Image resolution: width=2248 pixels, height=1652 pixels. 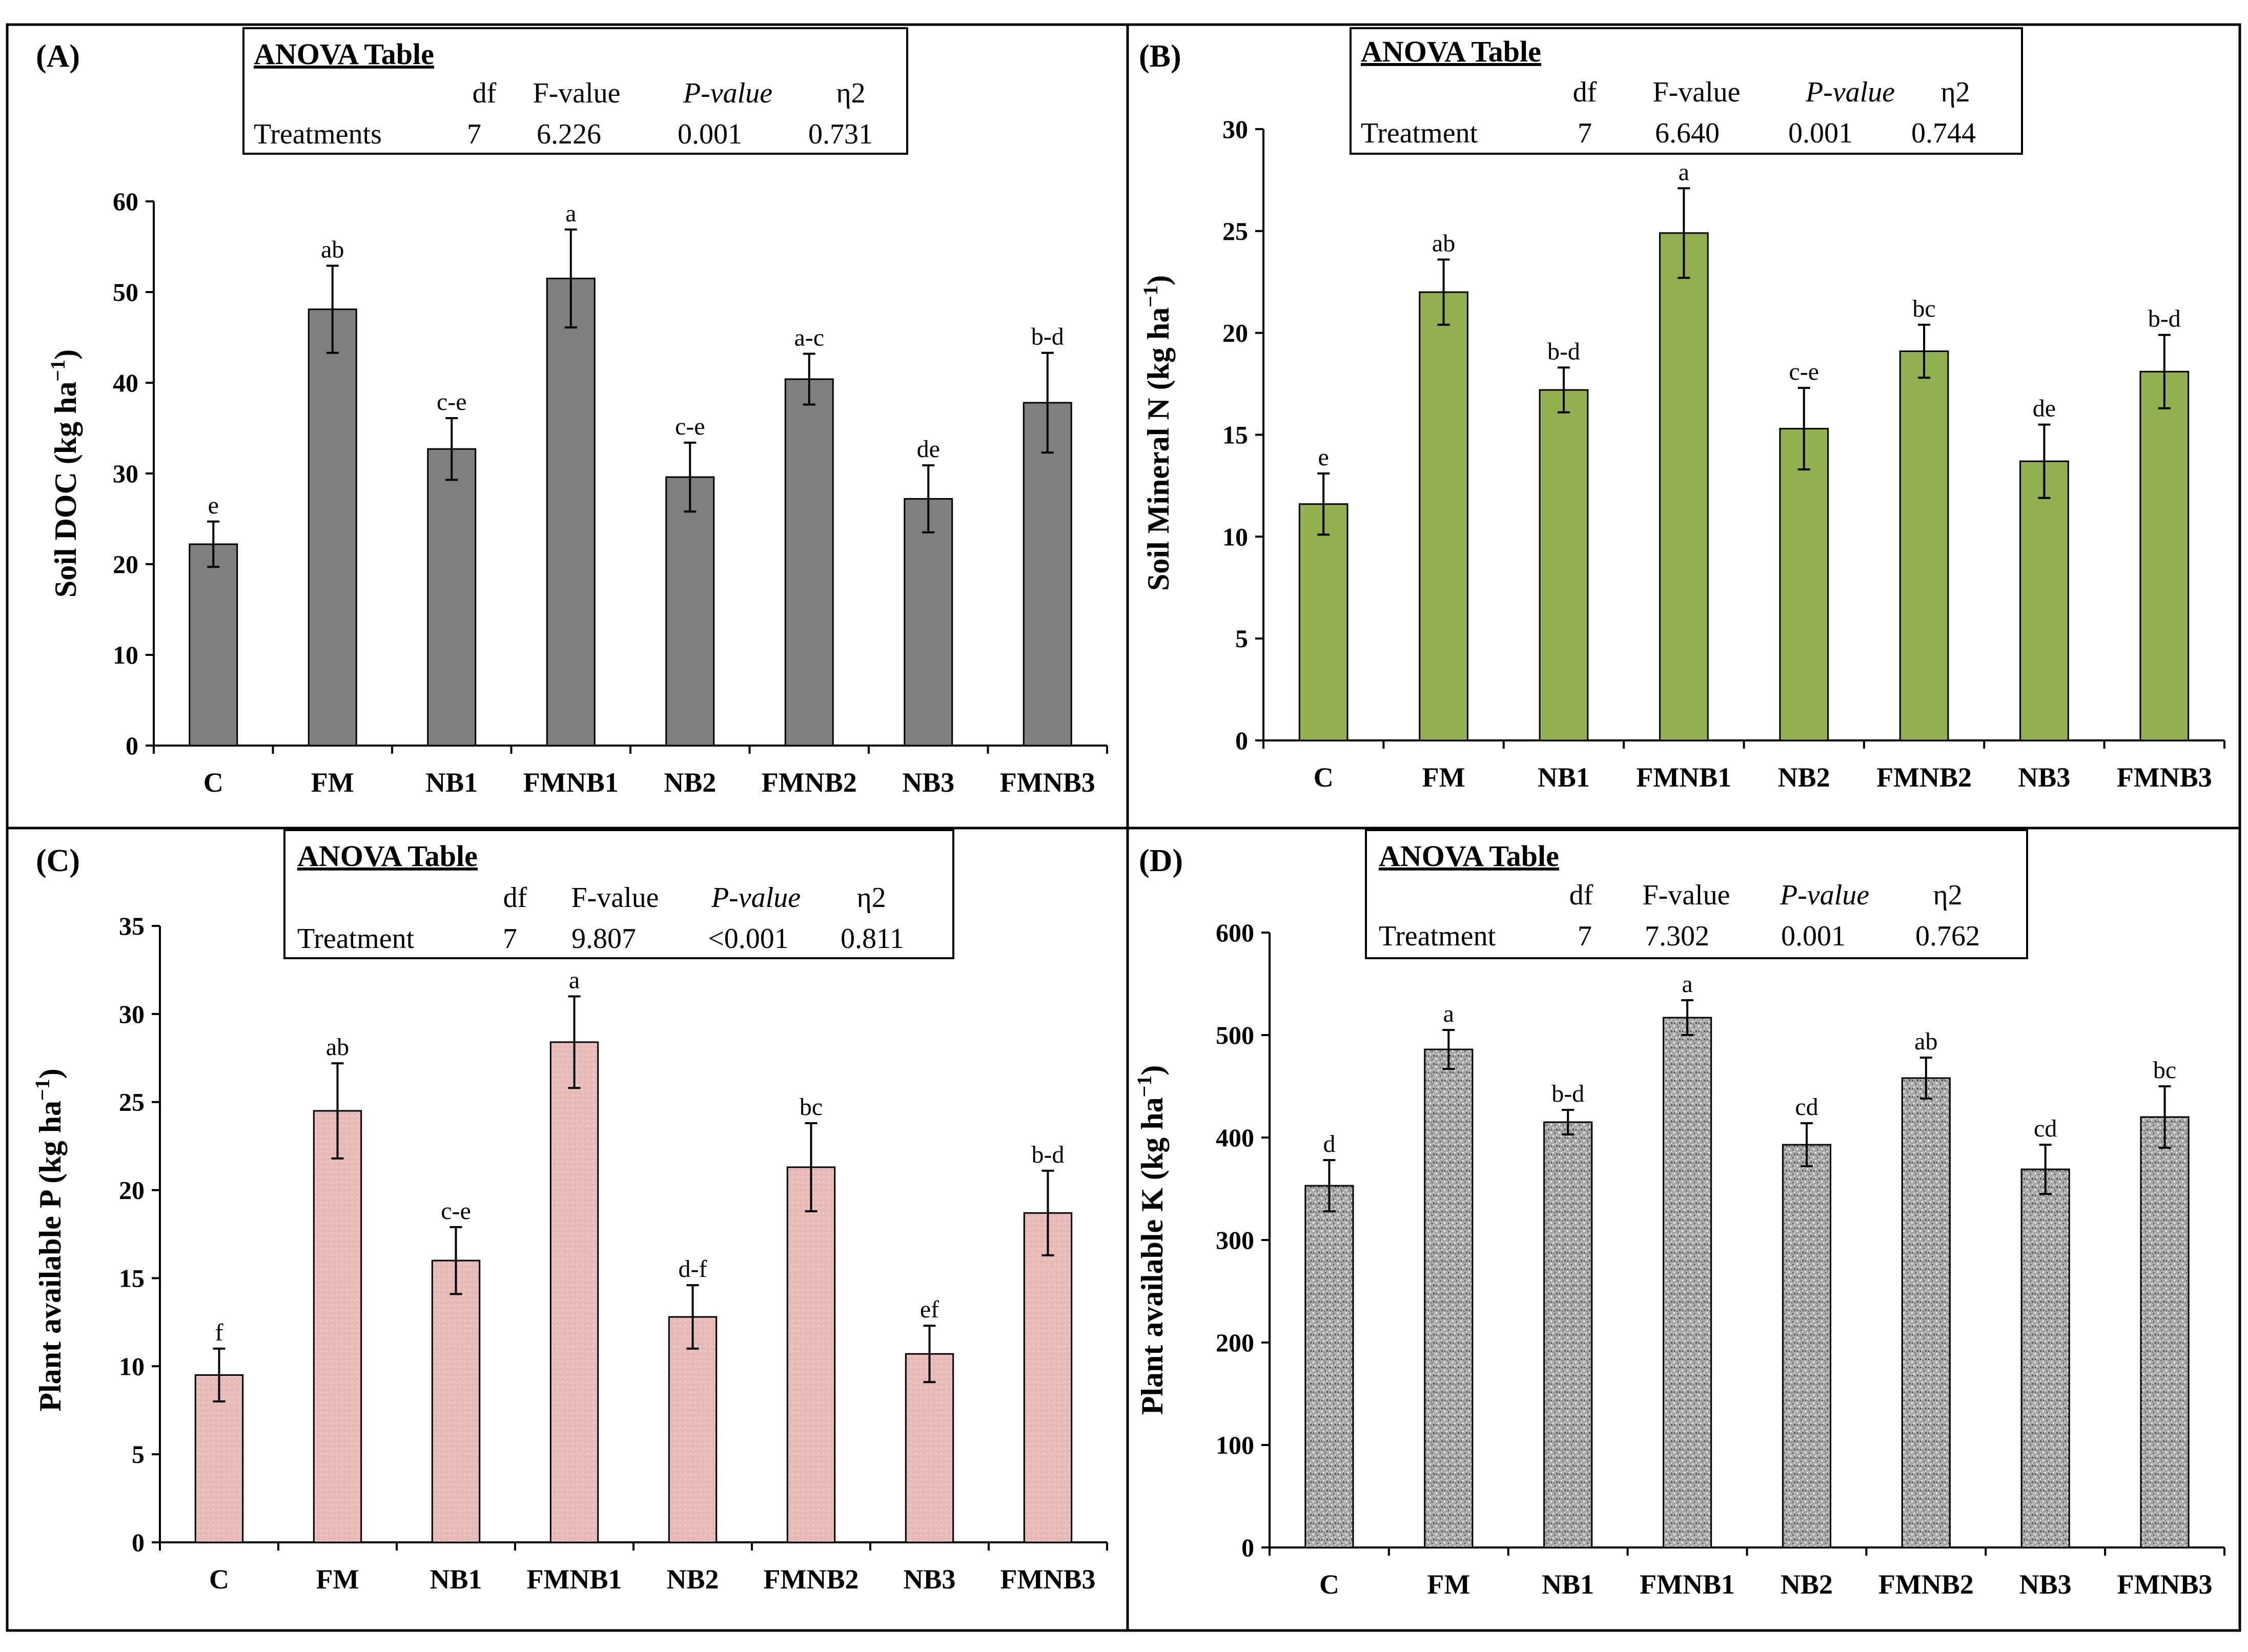 What do you see at coordinates (604, 939) in the screenshot?
I see `anova-row-fvalue: 9.807` at bounding box center [604, 939].